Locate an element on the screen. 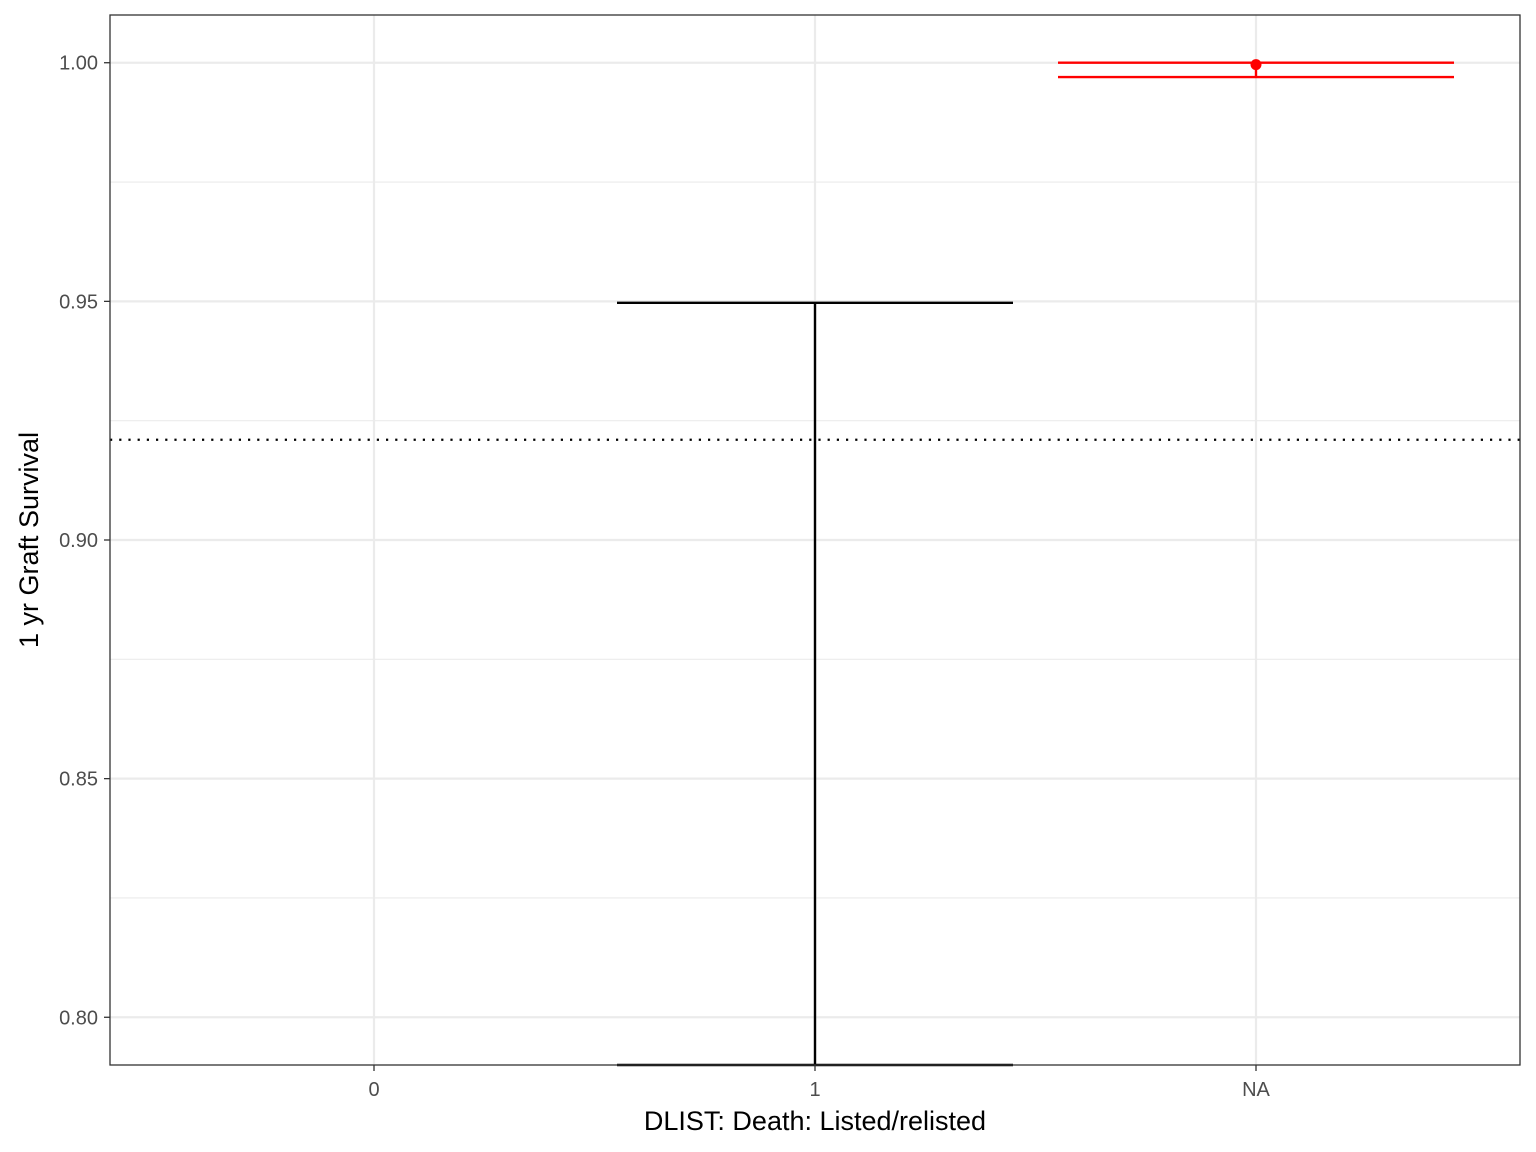 This screenshot has width=1536, height=1152. x-tick-label: 0 is located at coordinates (373, 1090).